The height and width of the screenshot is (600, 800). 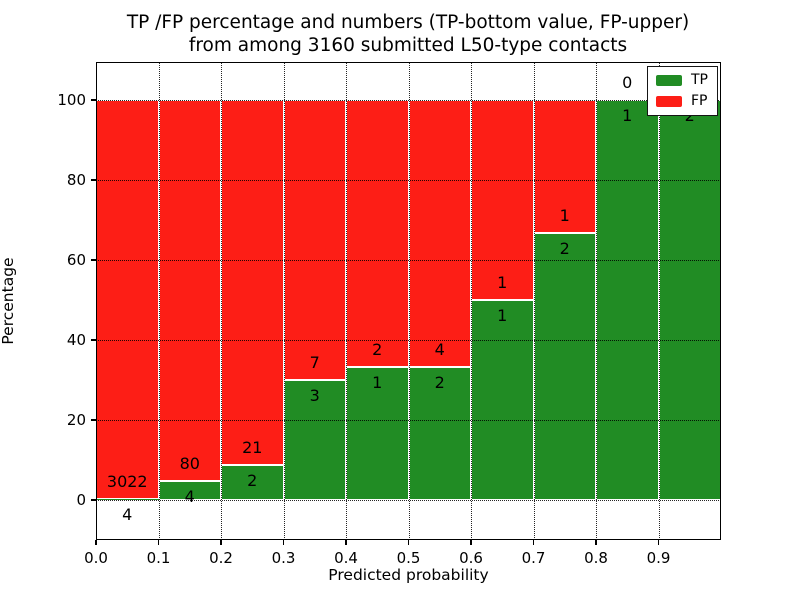 I want to click on tp-swatch-icon, so click(x=669, y=80).